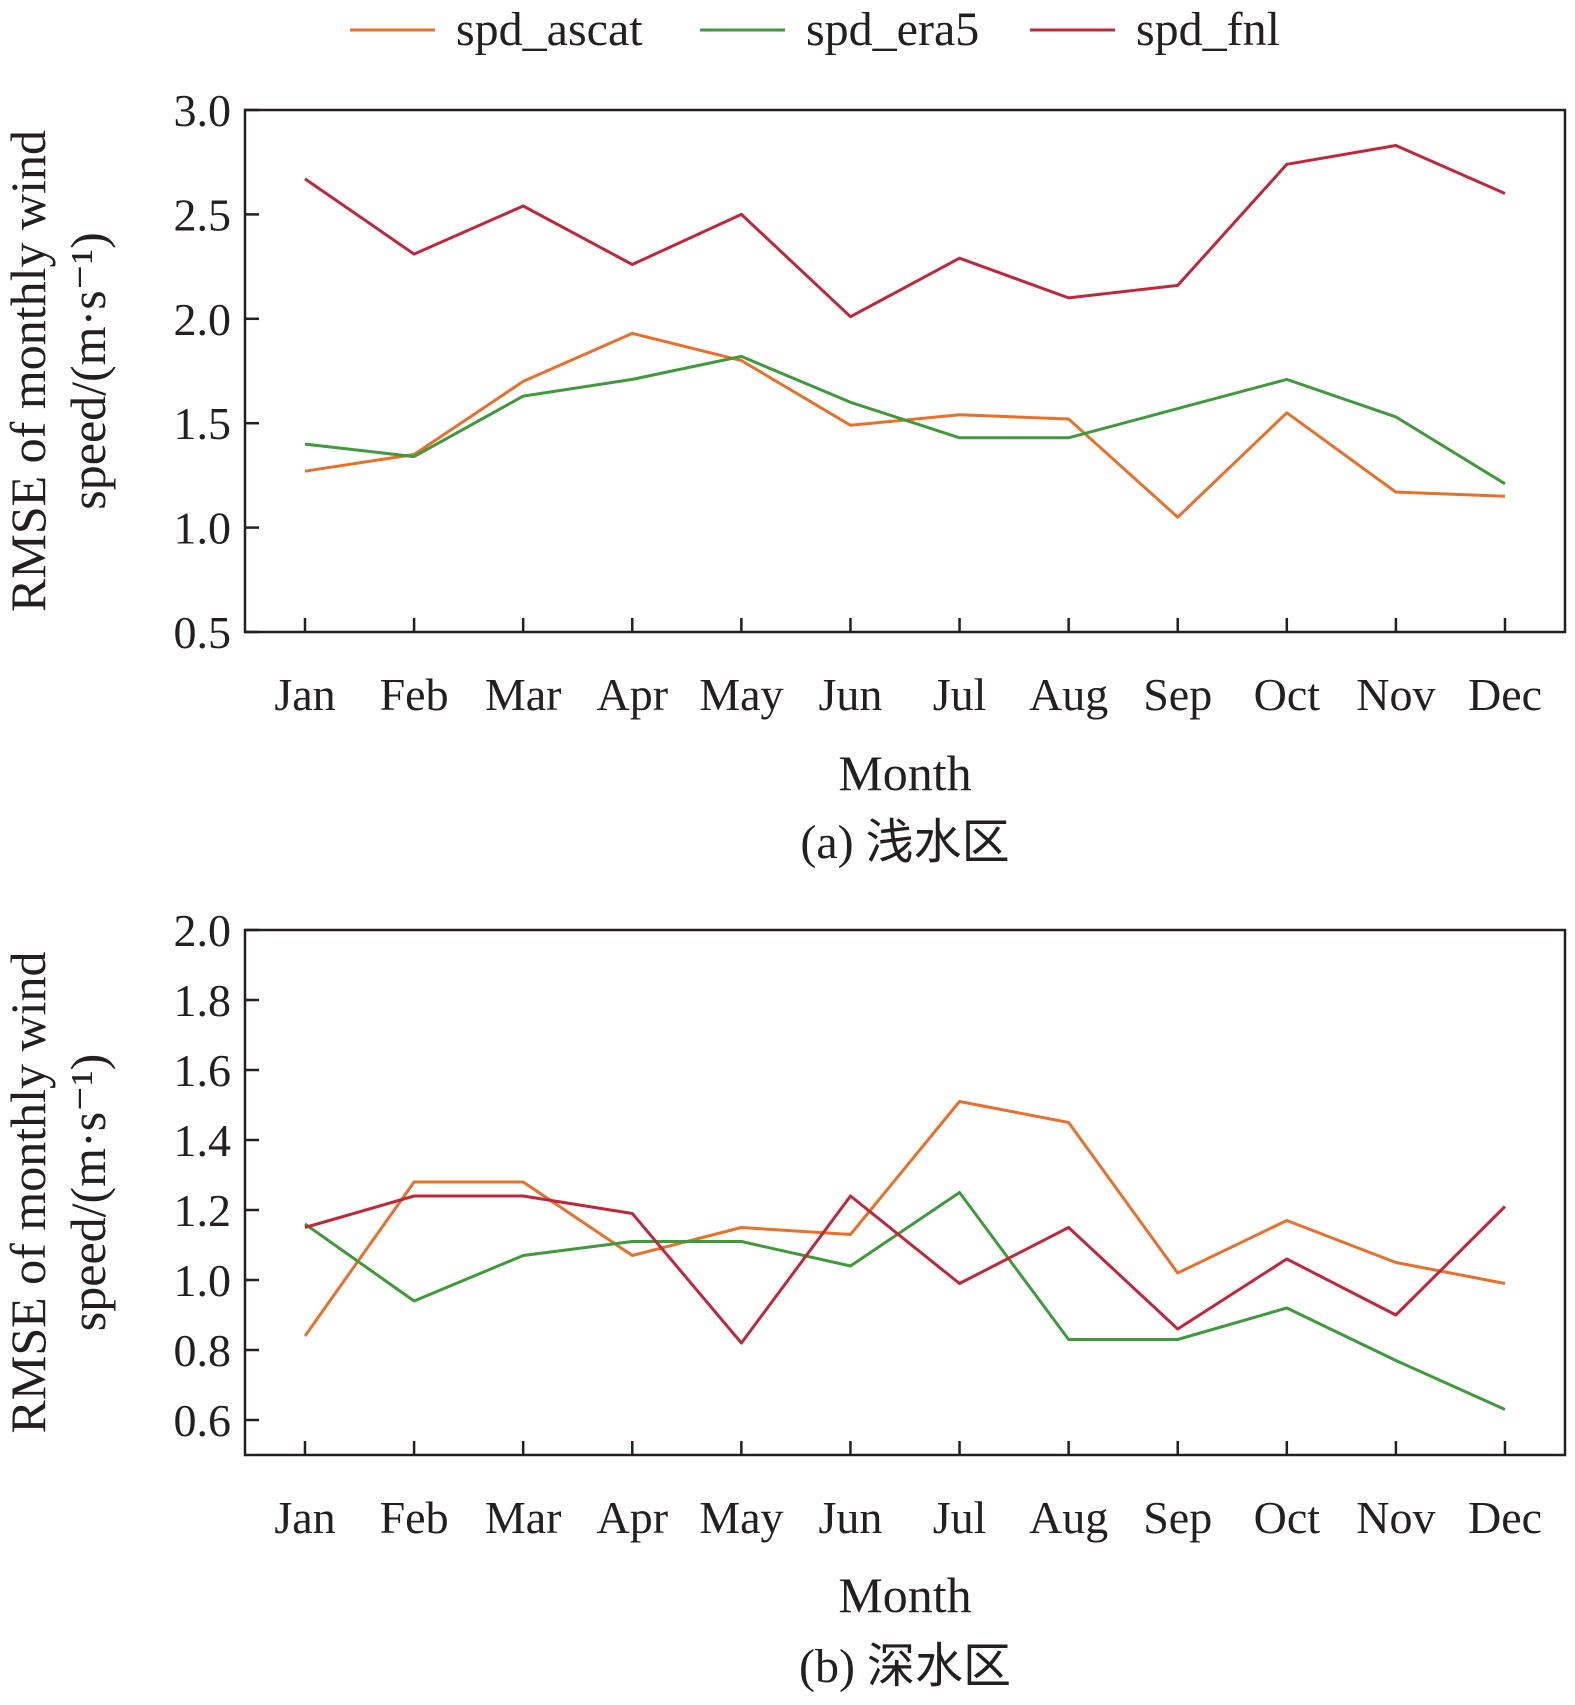 This screenshot has width=1575, height=1705. Describe the element at coordinates (1068, 1517) in the screenshot. I see `x-tick-label-b-aug: Aug` at that location.